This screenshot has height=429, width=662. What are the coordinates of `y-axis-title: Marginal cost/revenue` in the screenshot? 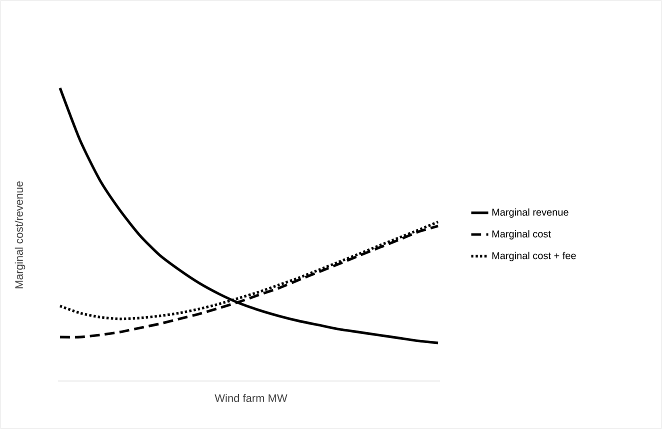 It's located at (20, 234).